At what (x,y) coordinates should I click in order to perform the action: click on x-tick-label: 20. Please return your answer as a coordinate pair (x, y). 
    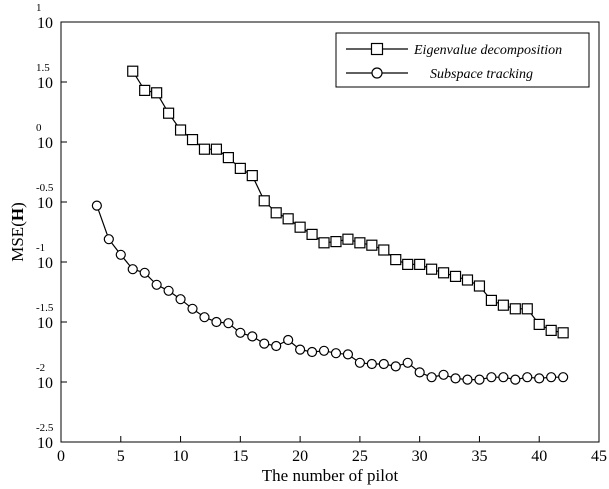
    Looking at the image, I should click on (300, 456).